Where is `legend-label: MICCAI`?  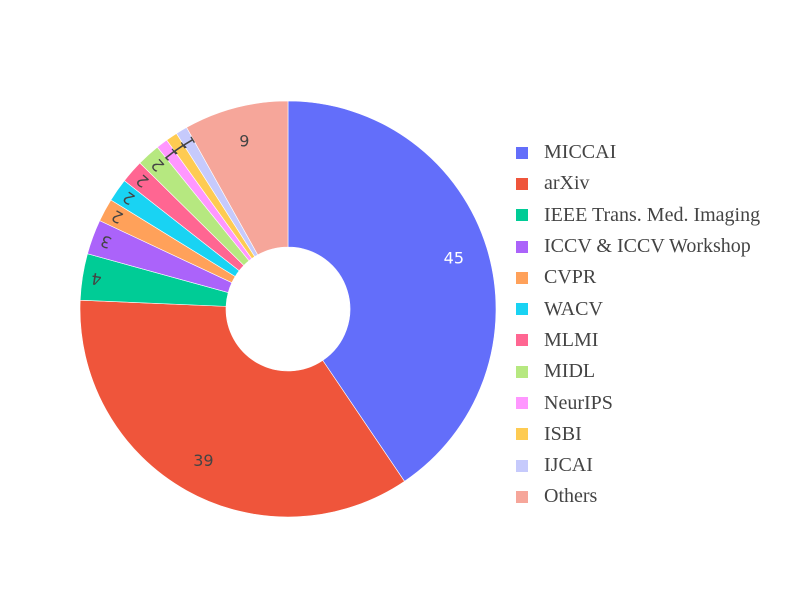
legend-label: MICCAI is located at coordinates (580, 152).